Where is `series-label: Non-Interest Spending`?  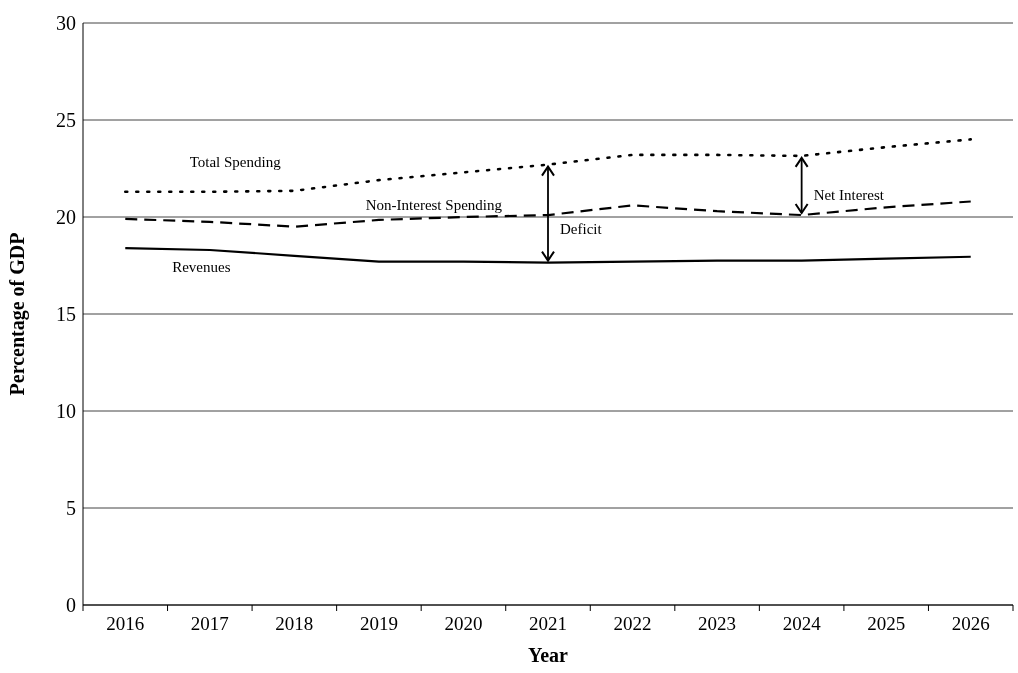 series-label: Non-Interest Spending is located at coordinates (434, 205).